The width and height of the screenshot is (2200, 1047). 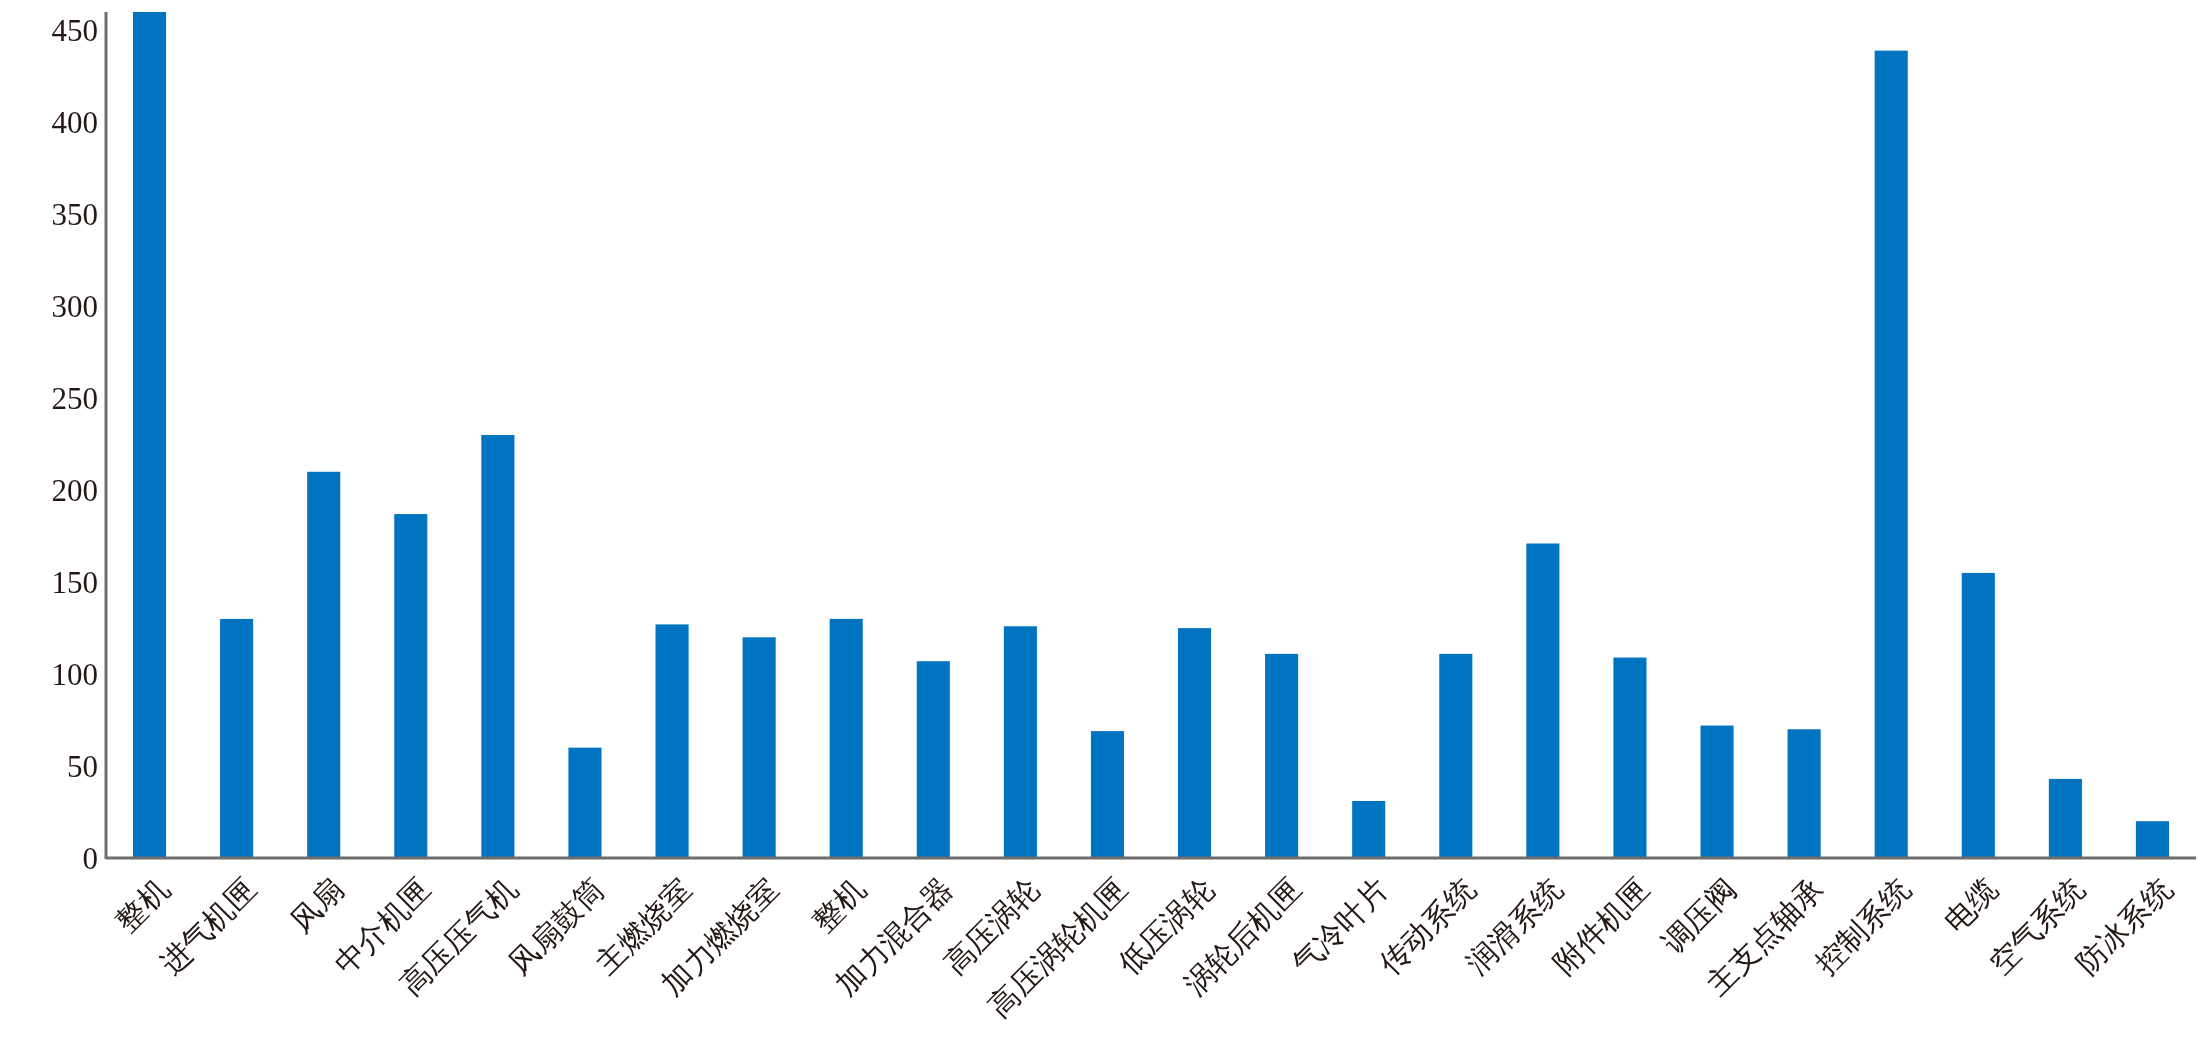 What do you see at coordinates (82, 766) in the screenshot?
I see `y-tick-label: 50` at bounding box center [82, 766].